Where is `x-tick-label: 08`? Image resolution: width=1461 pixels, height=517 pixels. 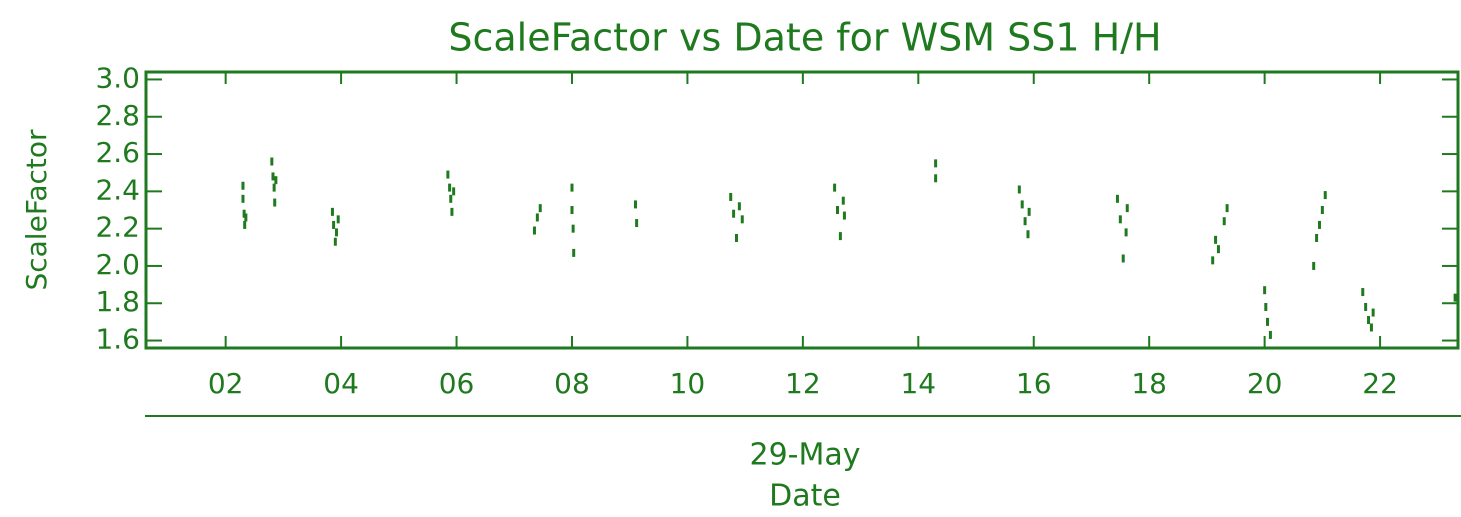 x-tick-label: 08 is located at coordinates (572, 383).